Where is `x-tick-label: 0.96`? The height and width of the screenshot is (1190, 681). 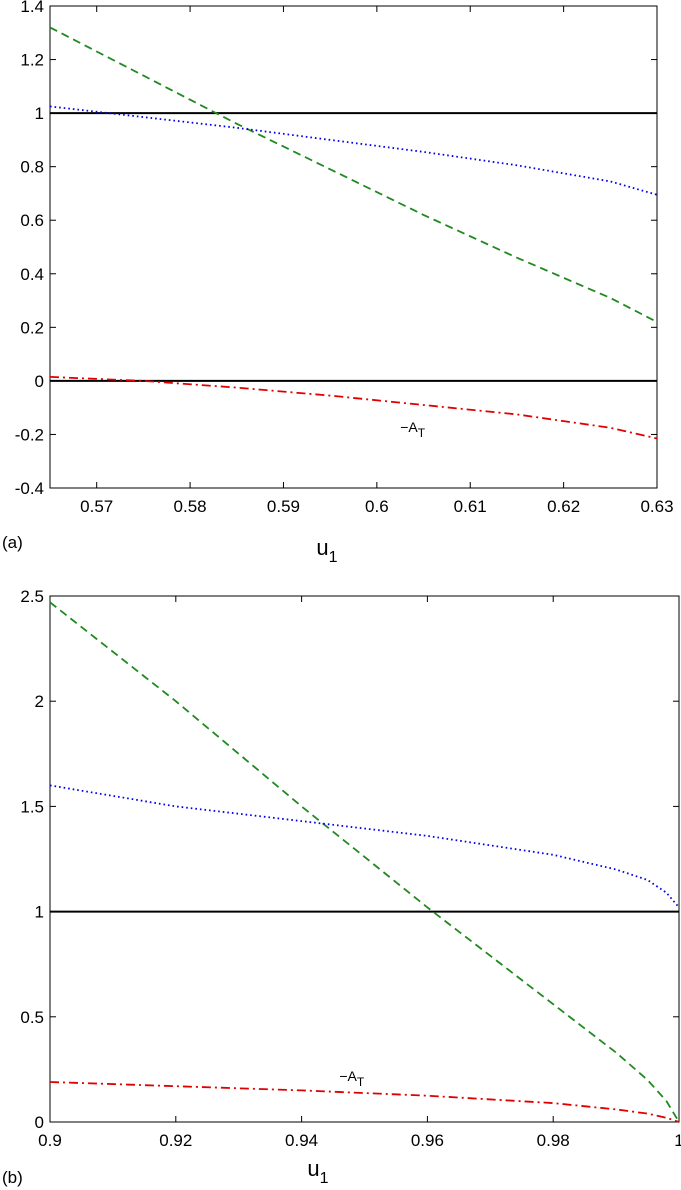 x-tick-label: 0.96 is located at coordinates (427, 1140).